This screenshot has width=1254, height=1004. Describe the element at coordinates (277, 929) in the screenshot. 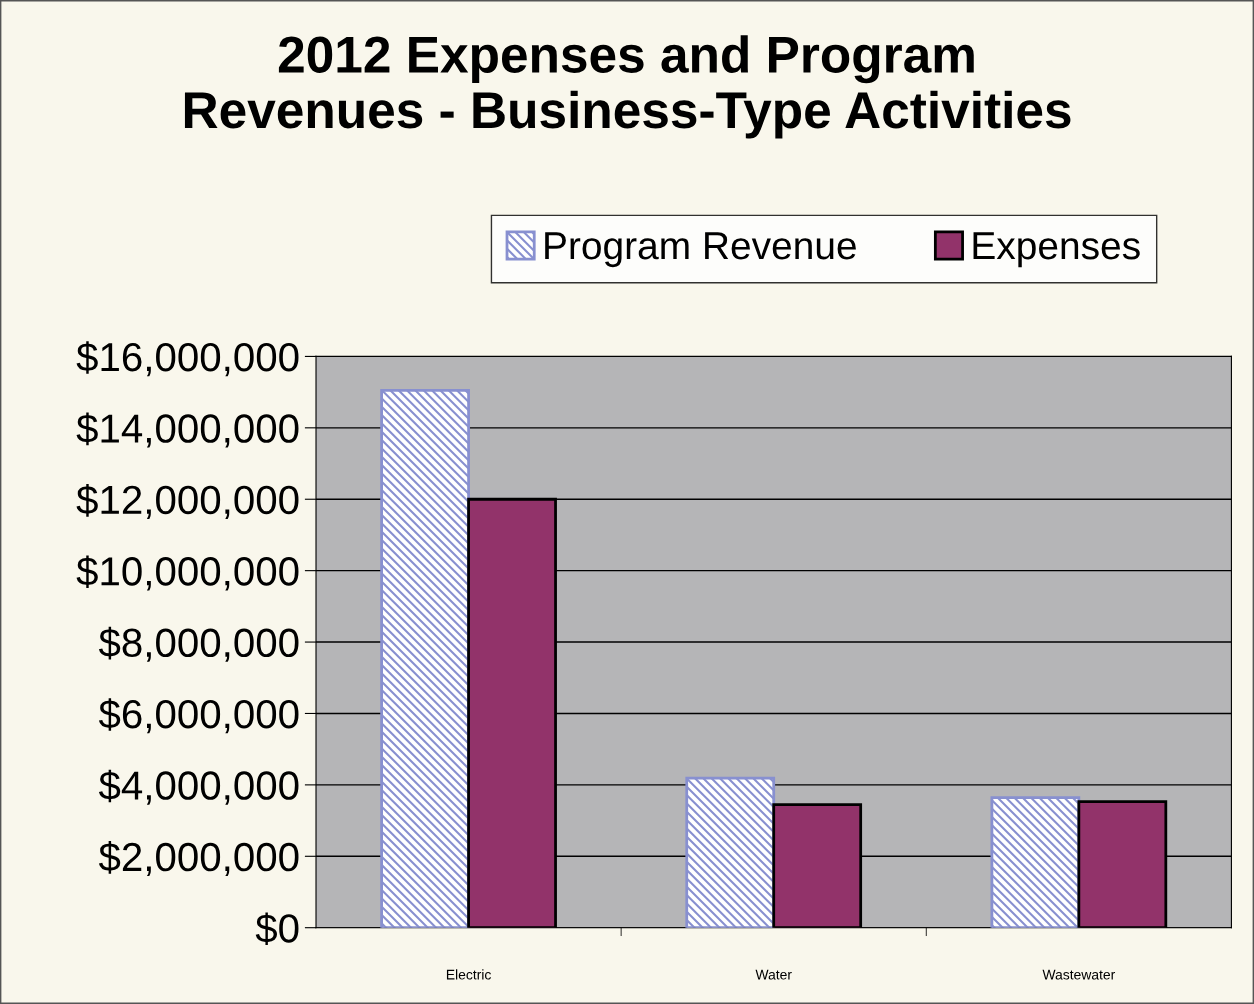

I see `y-tick-label: $0` at that location.